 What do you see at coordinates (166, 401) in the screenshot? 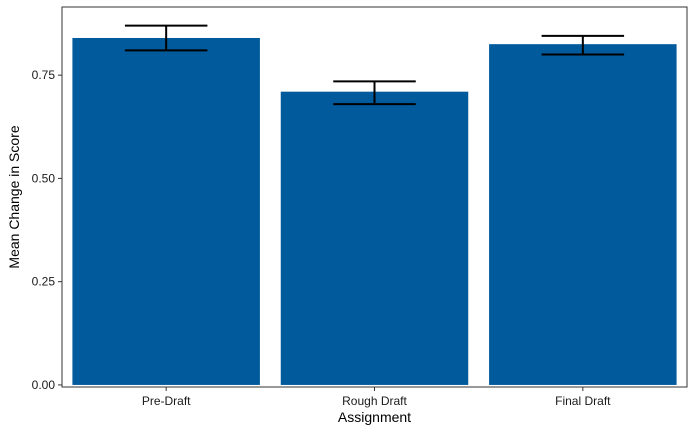
I see `x-tick-label: Pre-Draft` at bounding box center [166, 401].